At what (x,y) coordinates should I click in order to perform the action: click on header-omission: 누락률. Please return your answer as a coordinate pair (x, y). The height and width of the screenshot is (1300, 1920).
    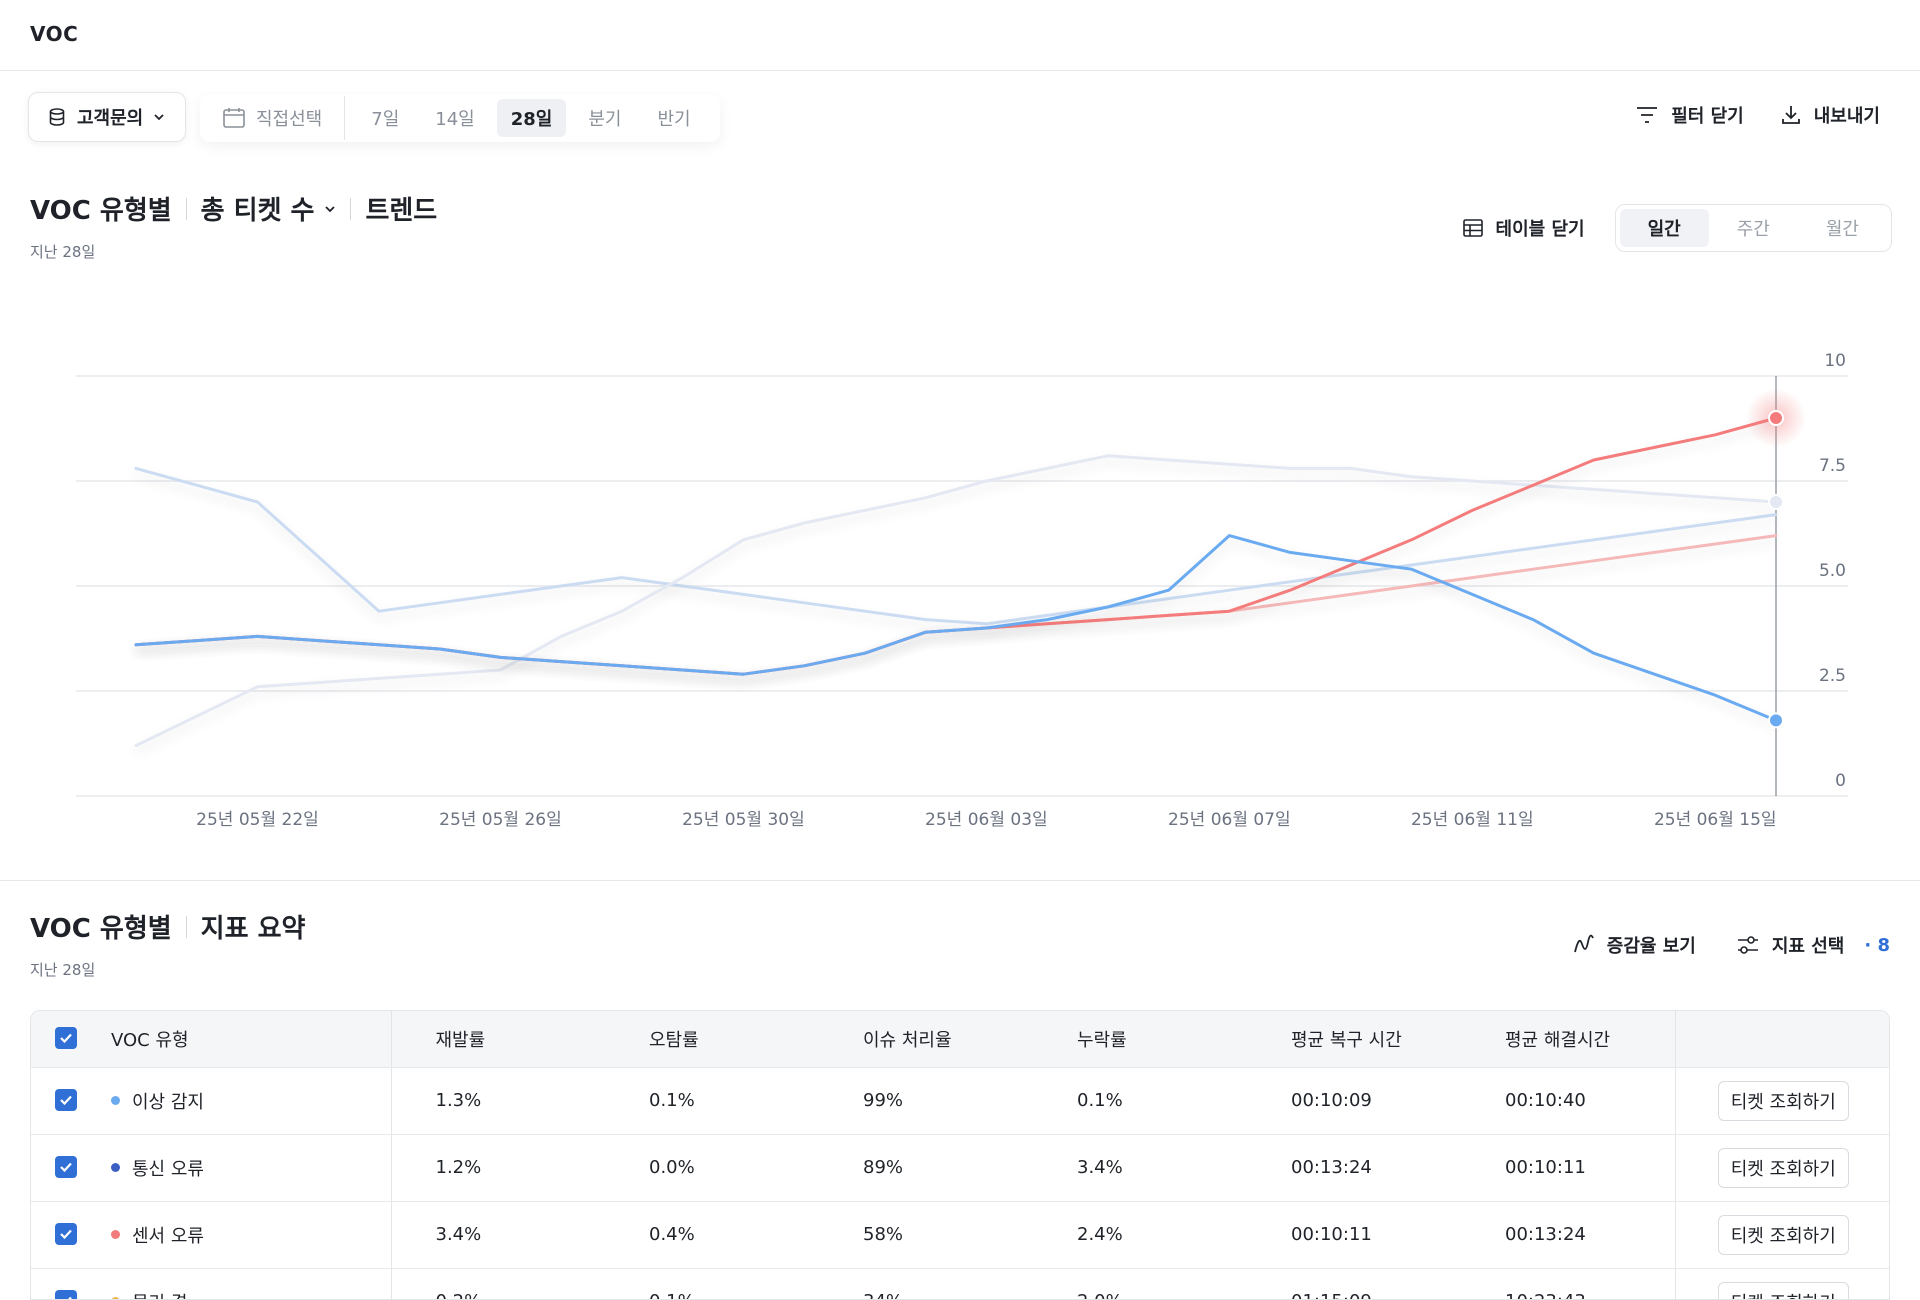
    Looking at the image, I should click on (1140, 1039).